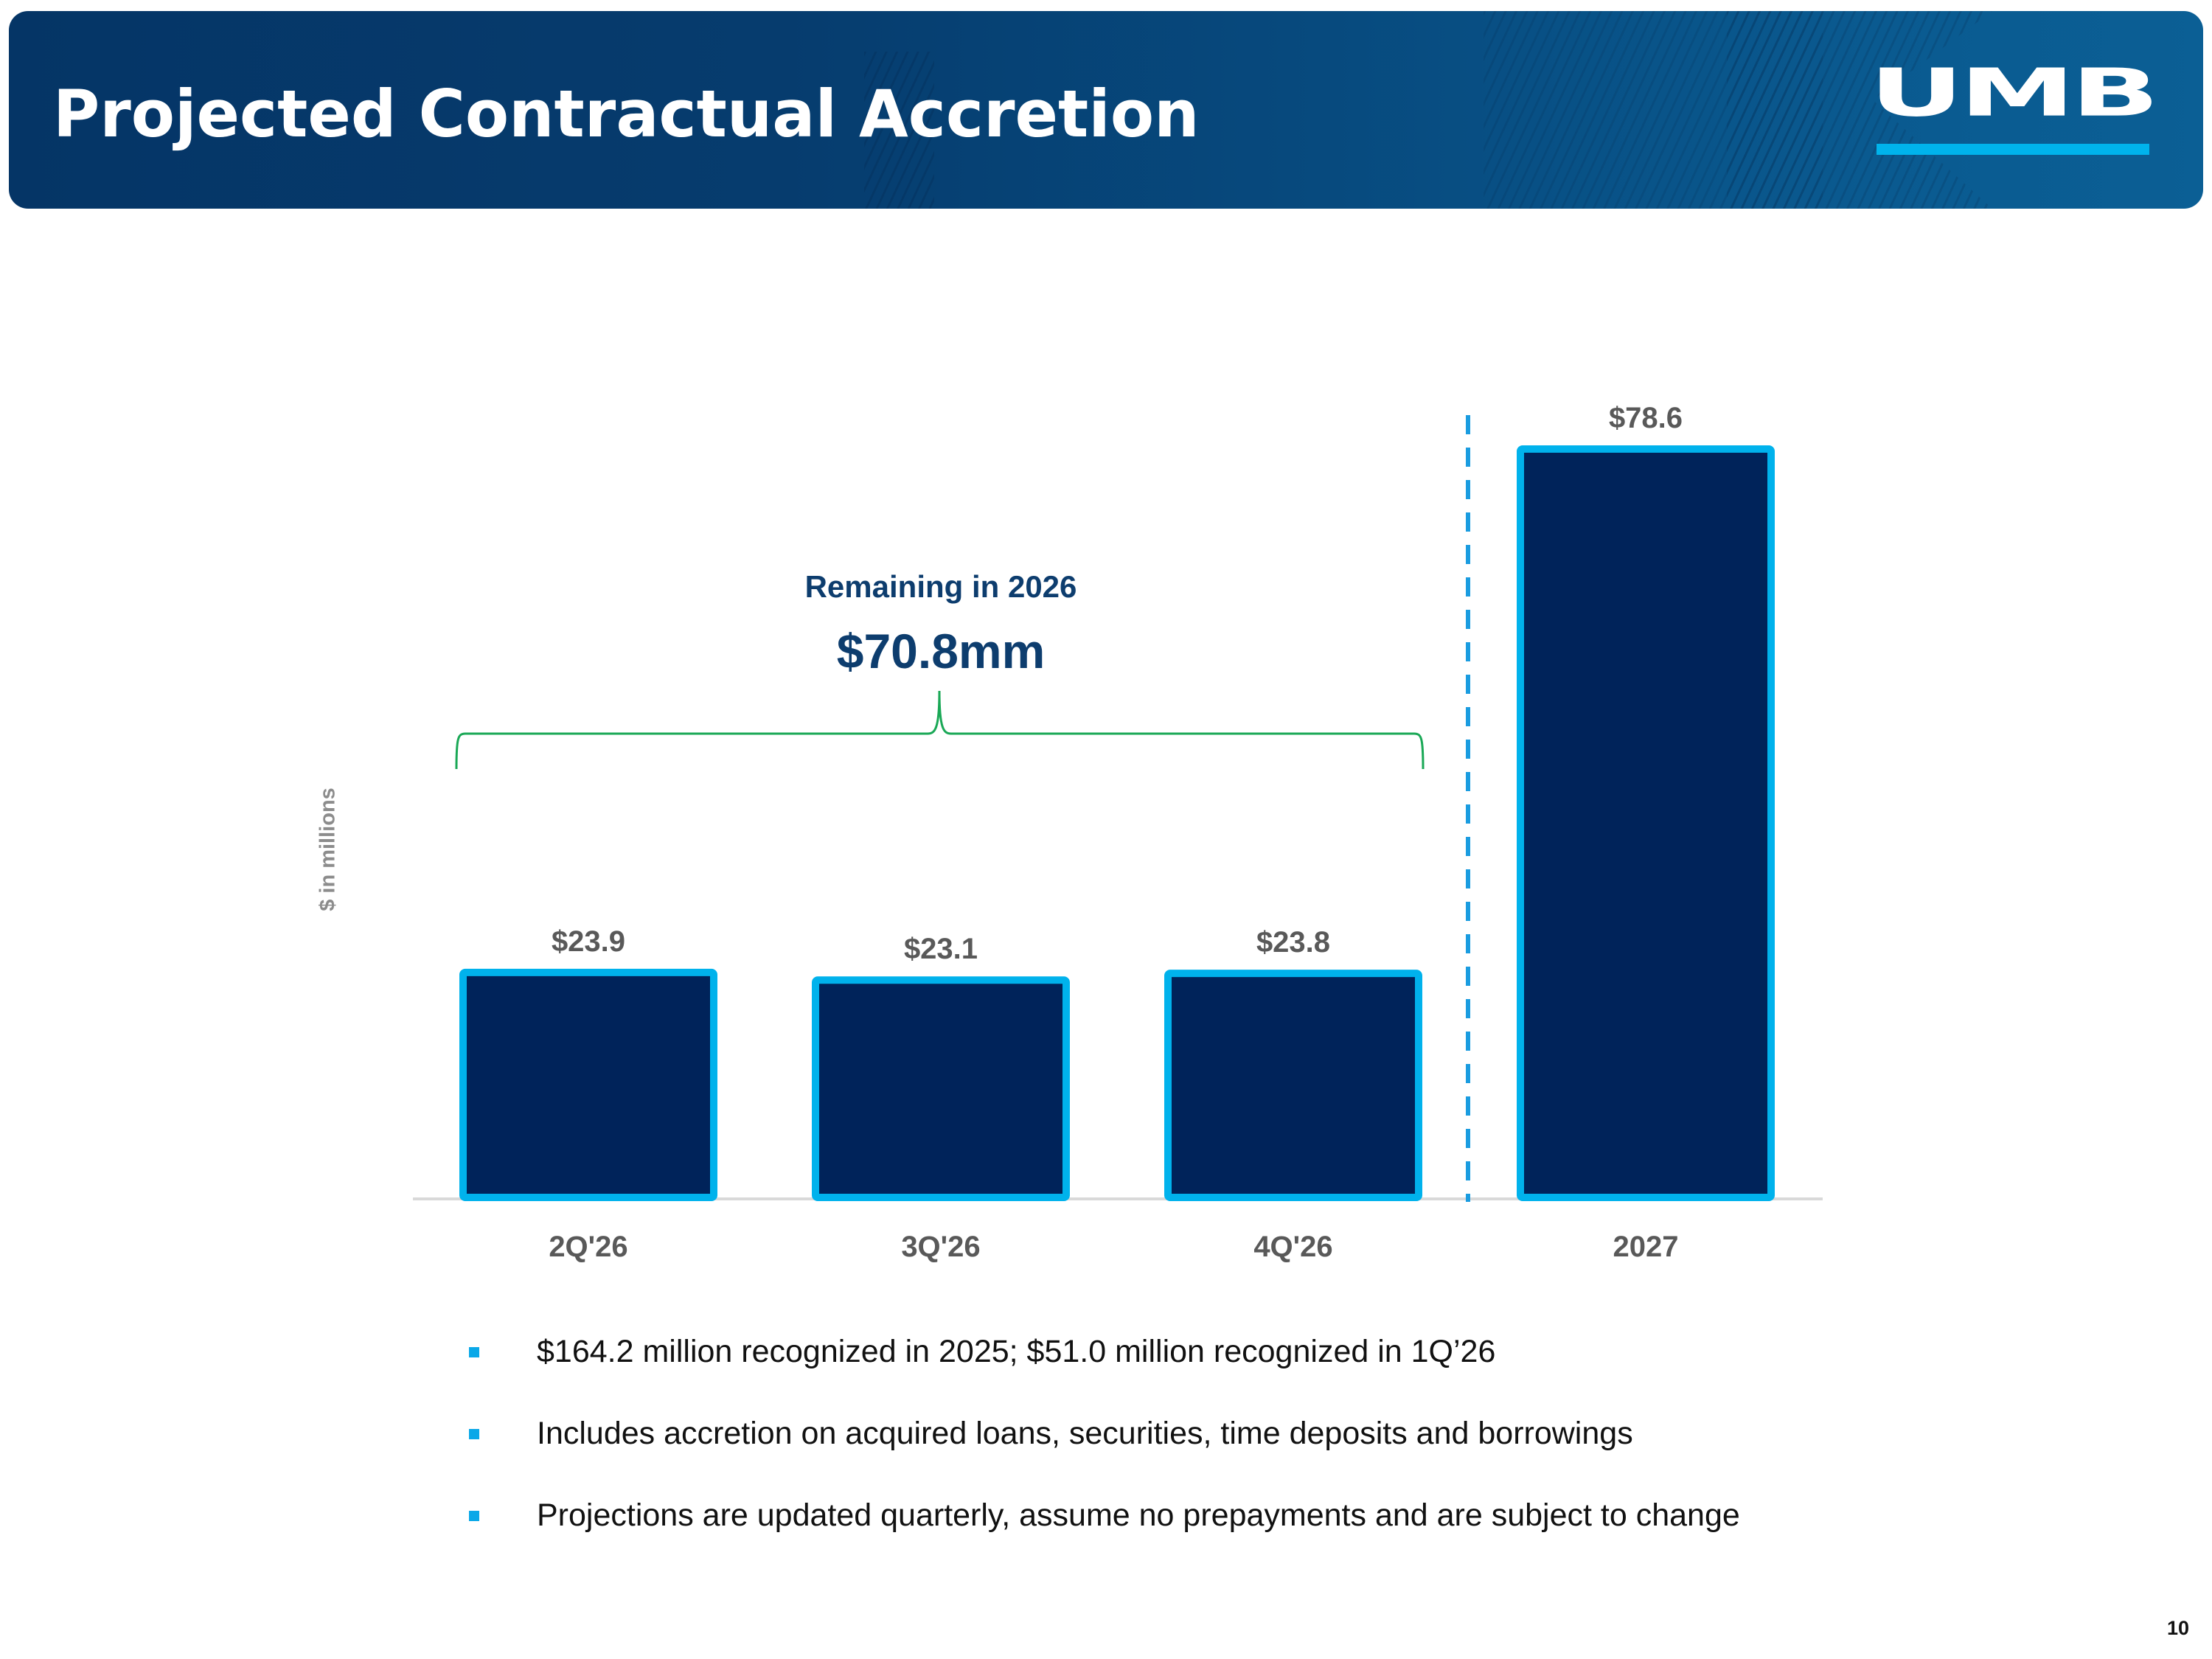 This screenshot has width=2212, height=1659. Describe the element at coordinates (626, 114) in the screenshot. I see `page-title: Projected Contractual Accretion` at that location.